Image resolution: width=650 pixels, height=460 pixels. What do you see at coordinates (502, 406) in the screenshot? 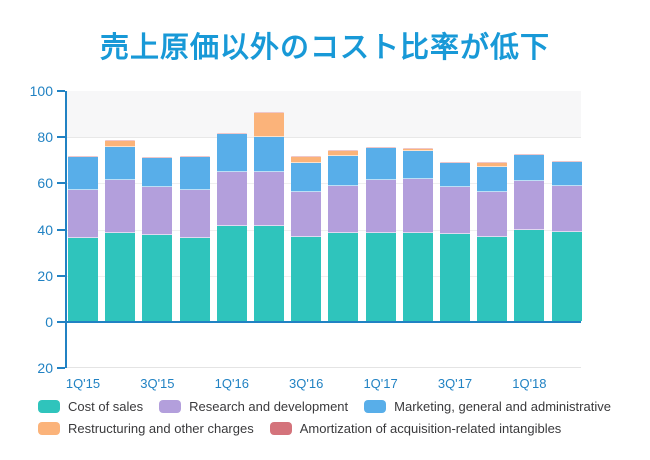
I see `legend-label: Marketing, general and administrative` at bounding box center [502, 406].